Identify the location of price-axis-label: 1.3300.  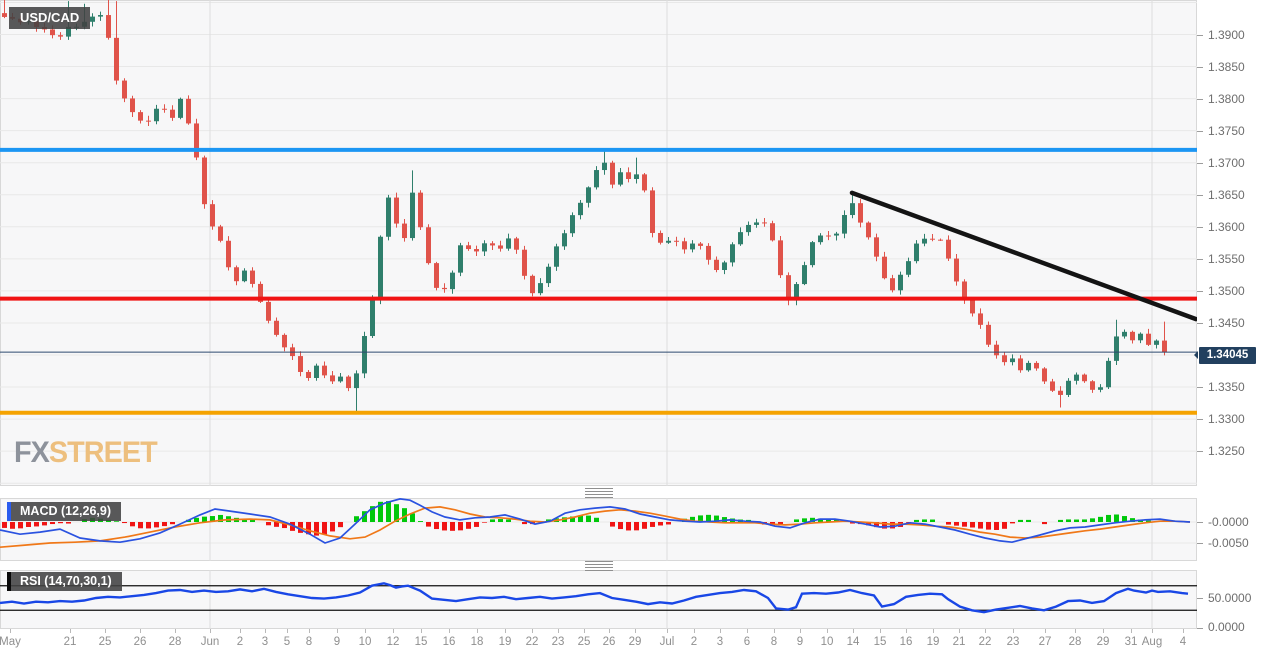
(1233, 419).